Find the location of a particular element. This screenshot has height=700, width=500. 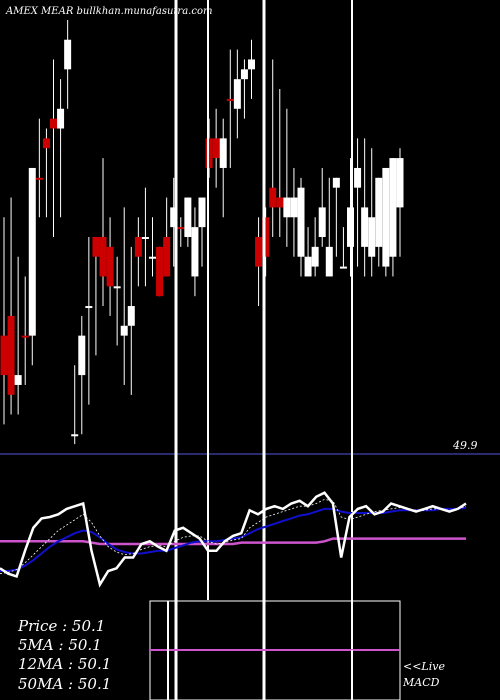

ma50-line is located at coordinates (233, 541).